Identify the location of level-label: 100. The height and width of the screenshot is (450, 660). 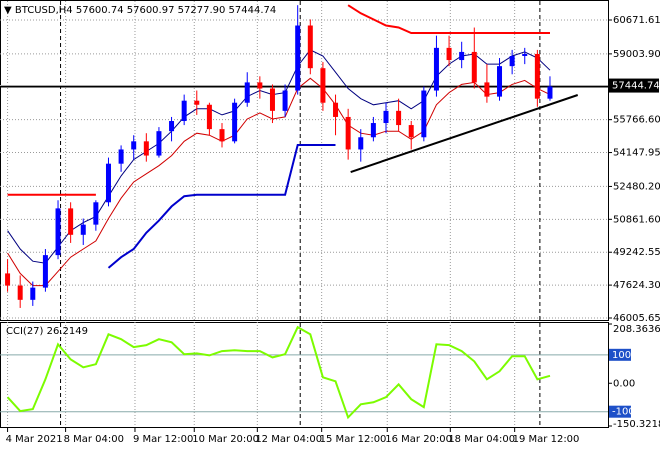
(621, 355).